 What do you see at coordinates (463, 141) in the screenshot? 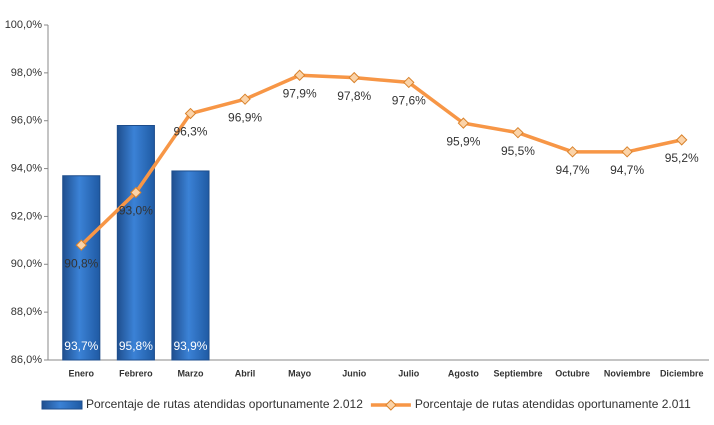
I see `line-value-label: 95,9%` at bounding box center [463, 141].